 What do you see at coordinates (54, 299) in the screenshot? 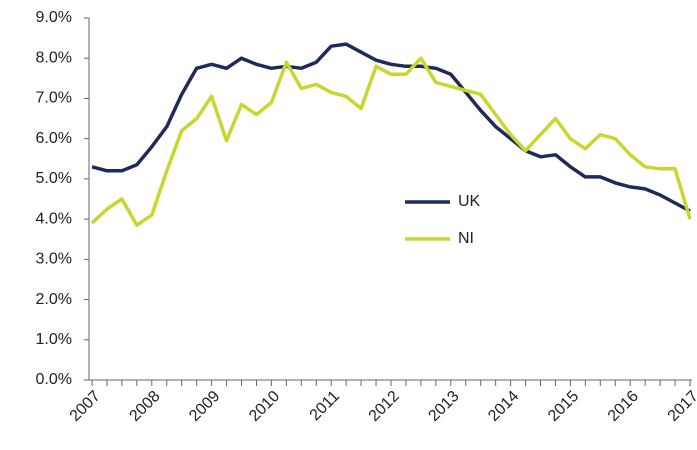
I see `y-tick-label: 2.0%` at bounding box center [54, 299].